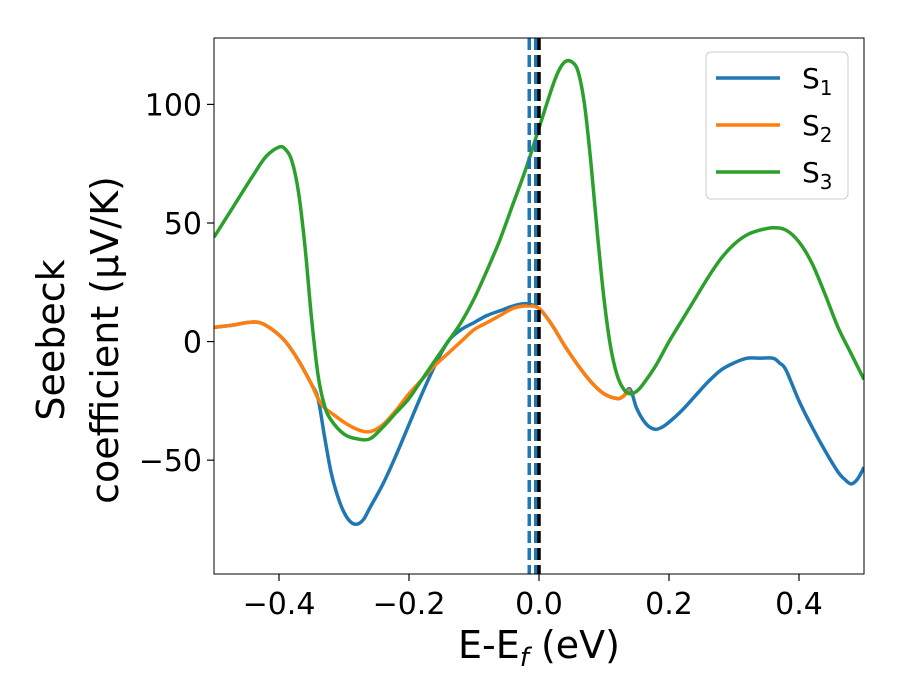 The width and height of the screenshot is (900, 700). Describe the element at coordinates (105, 340) in the screenshot. I see `y-axis-label-line2: coefficient (μV/K)` at that location.